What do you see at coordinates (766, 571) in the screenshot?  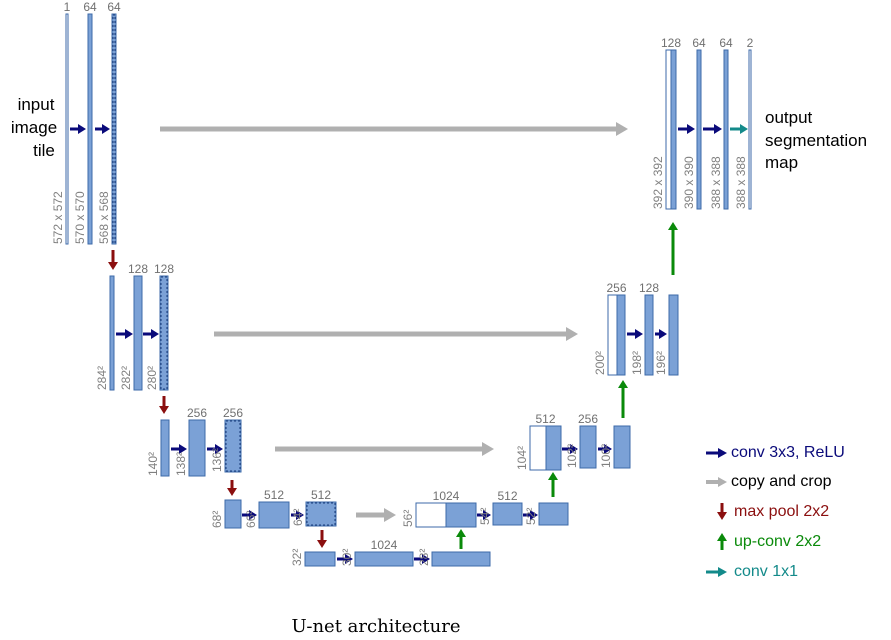 I see `legend-label-conv1x1: conv 1x1` at bounding box center [766, 571].